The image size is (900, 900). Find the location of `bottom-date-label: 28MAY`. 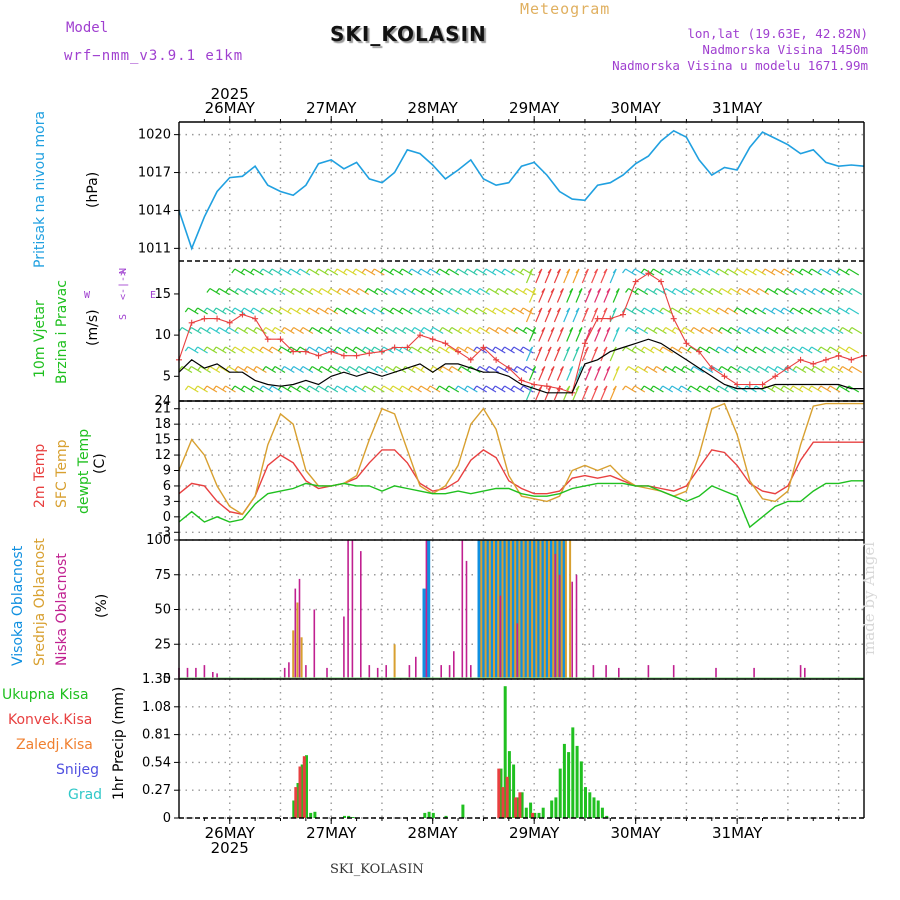

bottom-date-label: 28MAY is located at coordinates (433, 833).